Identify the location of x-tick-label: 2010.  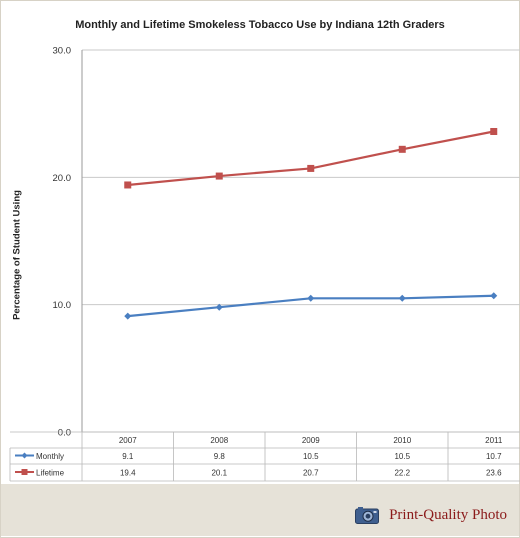
(402, 440).